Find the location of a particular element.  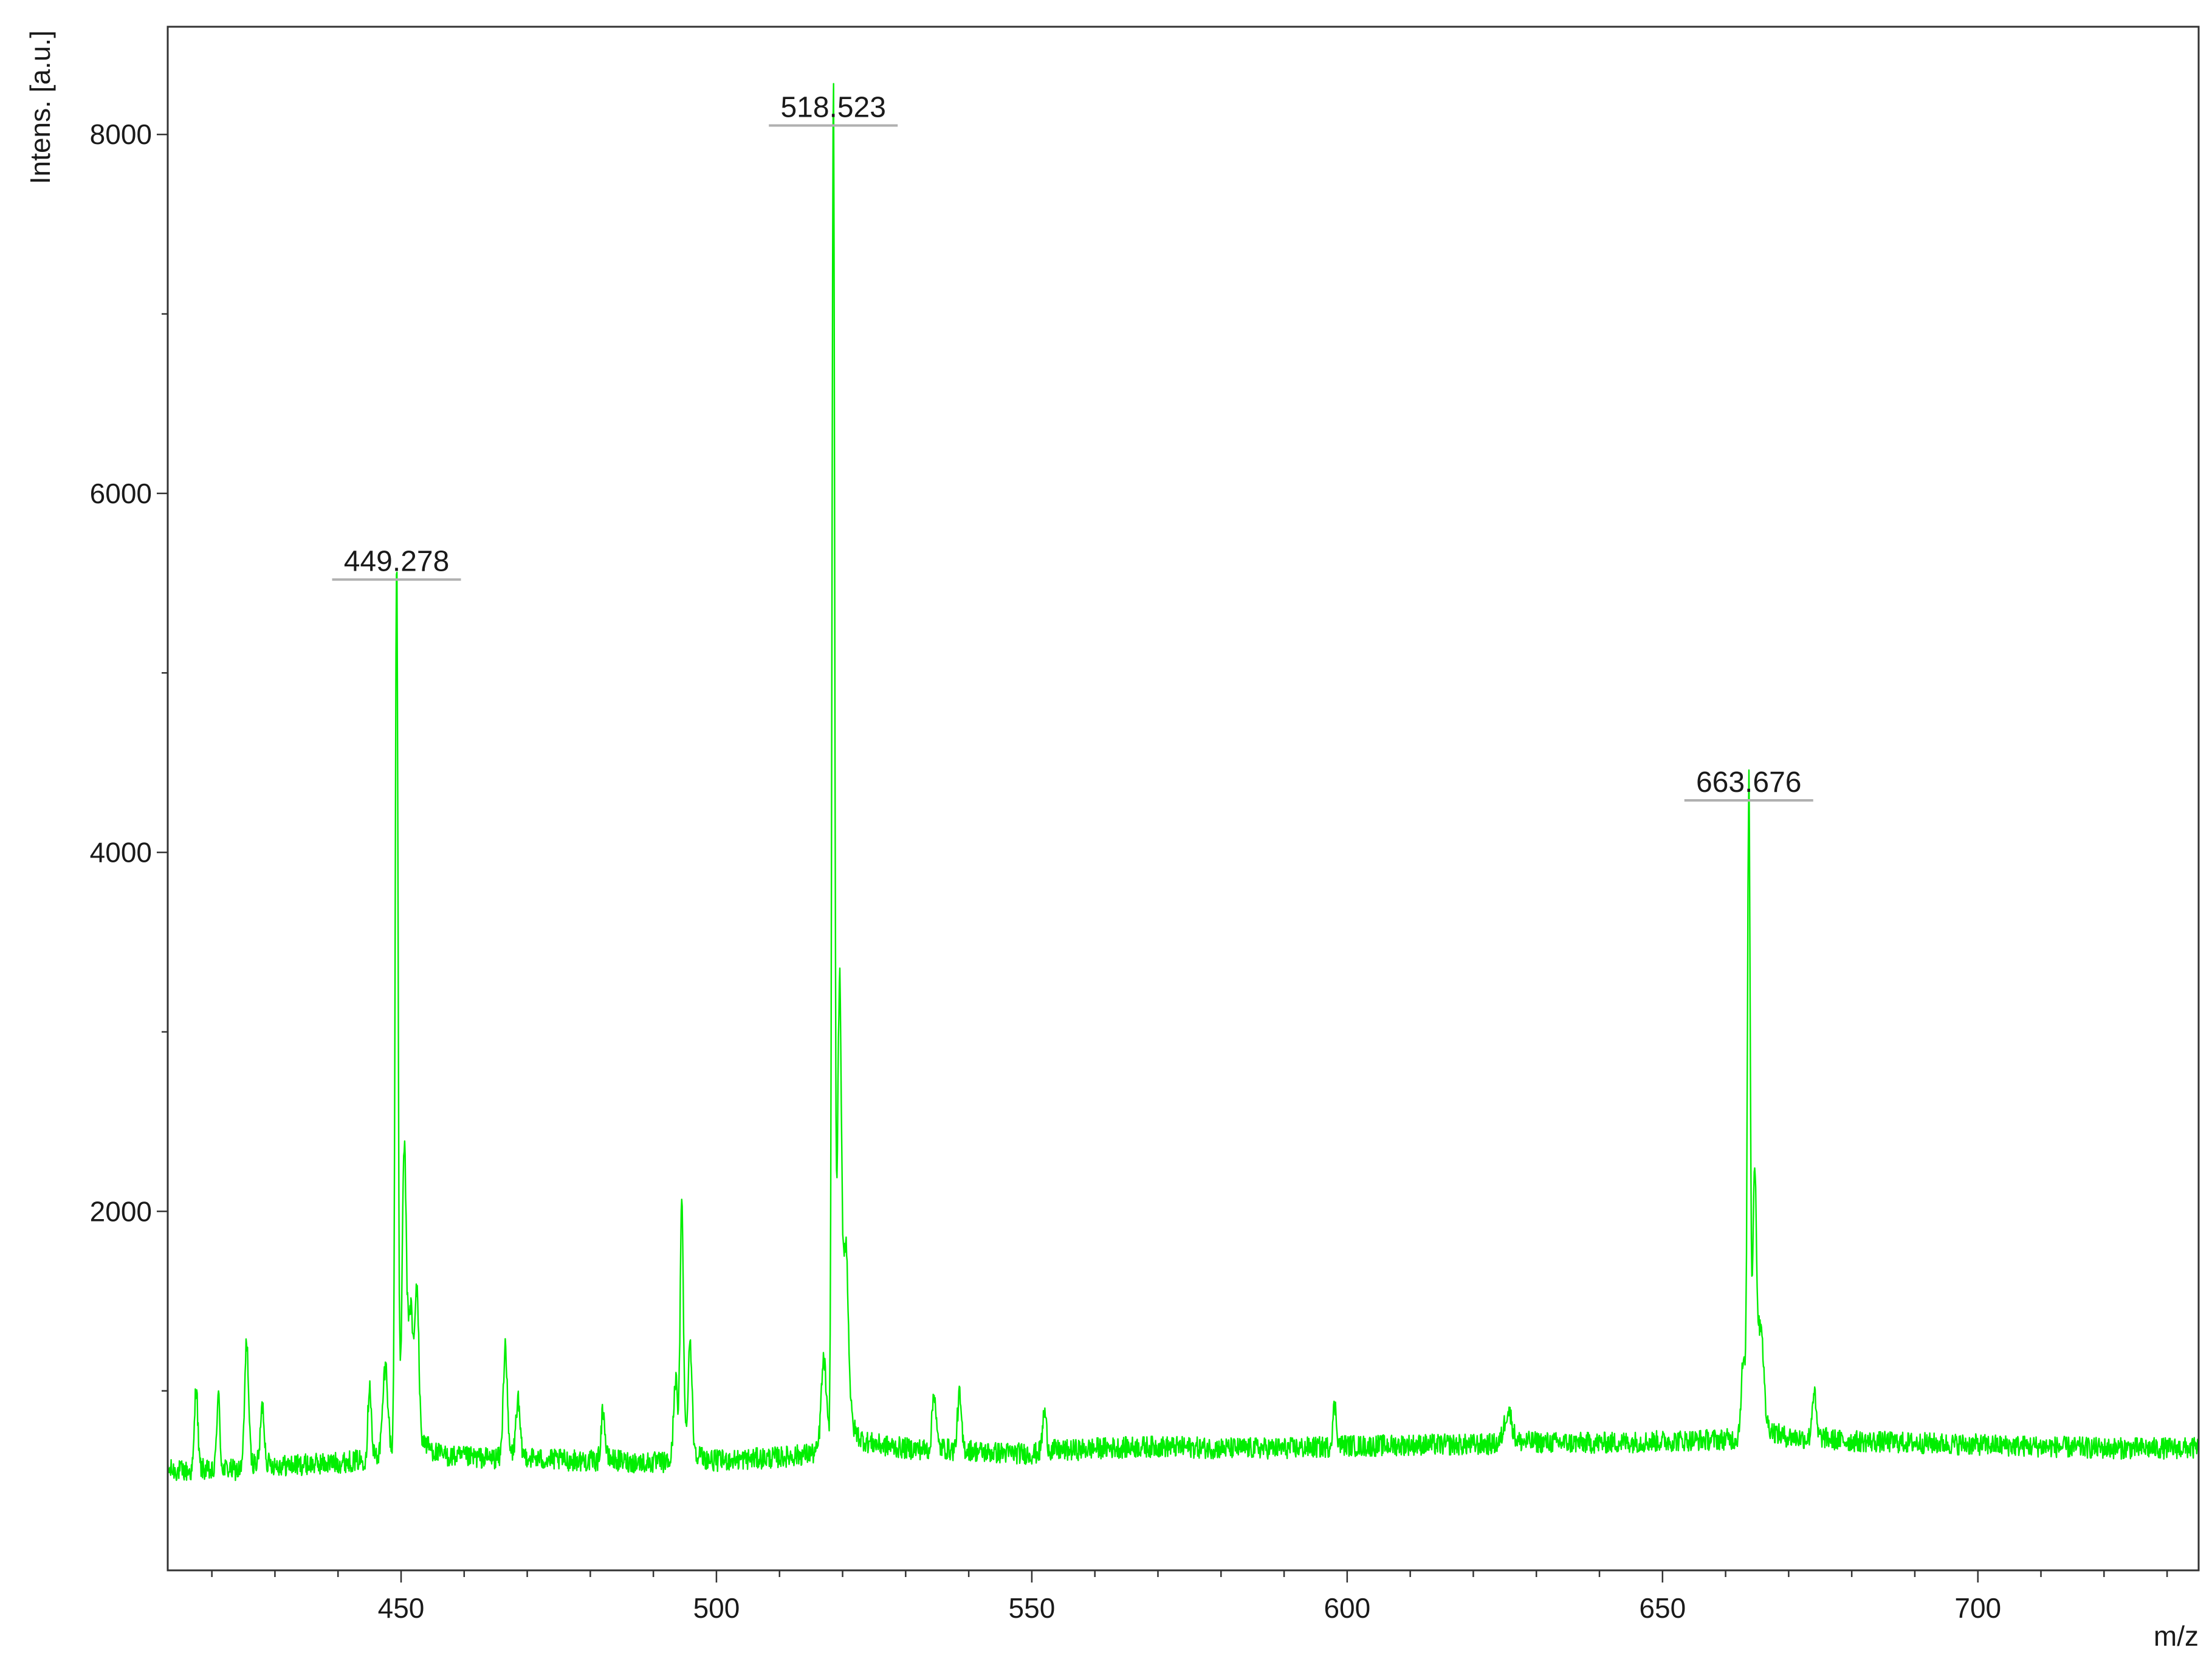

x-tick-label: 650 is located at coordinates (1662, 1608).